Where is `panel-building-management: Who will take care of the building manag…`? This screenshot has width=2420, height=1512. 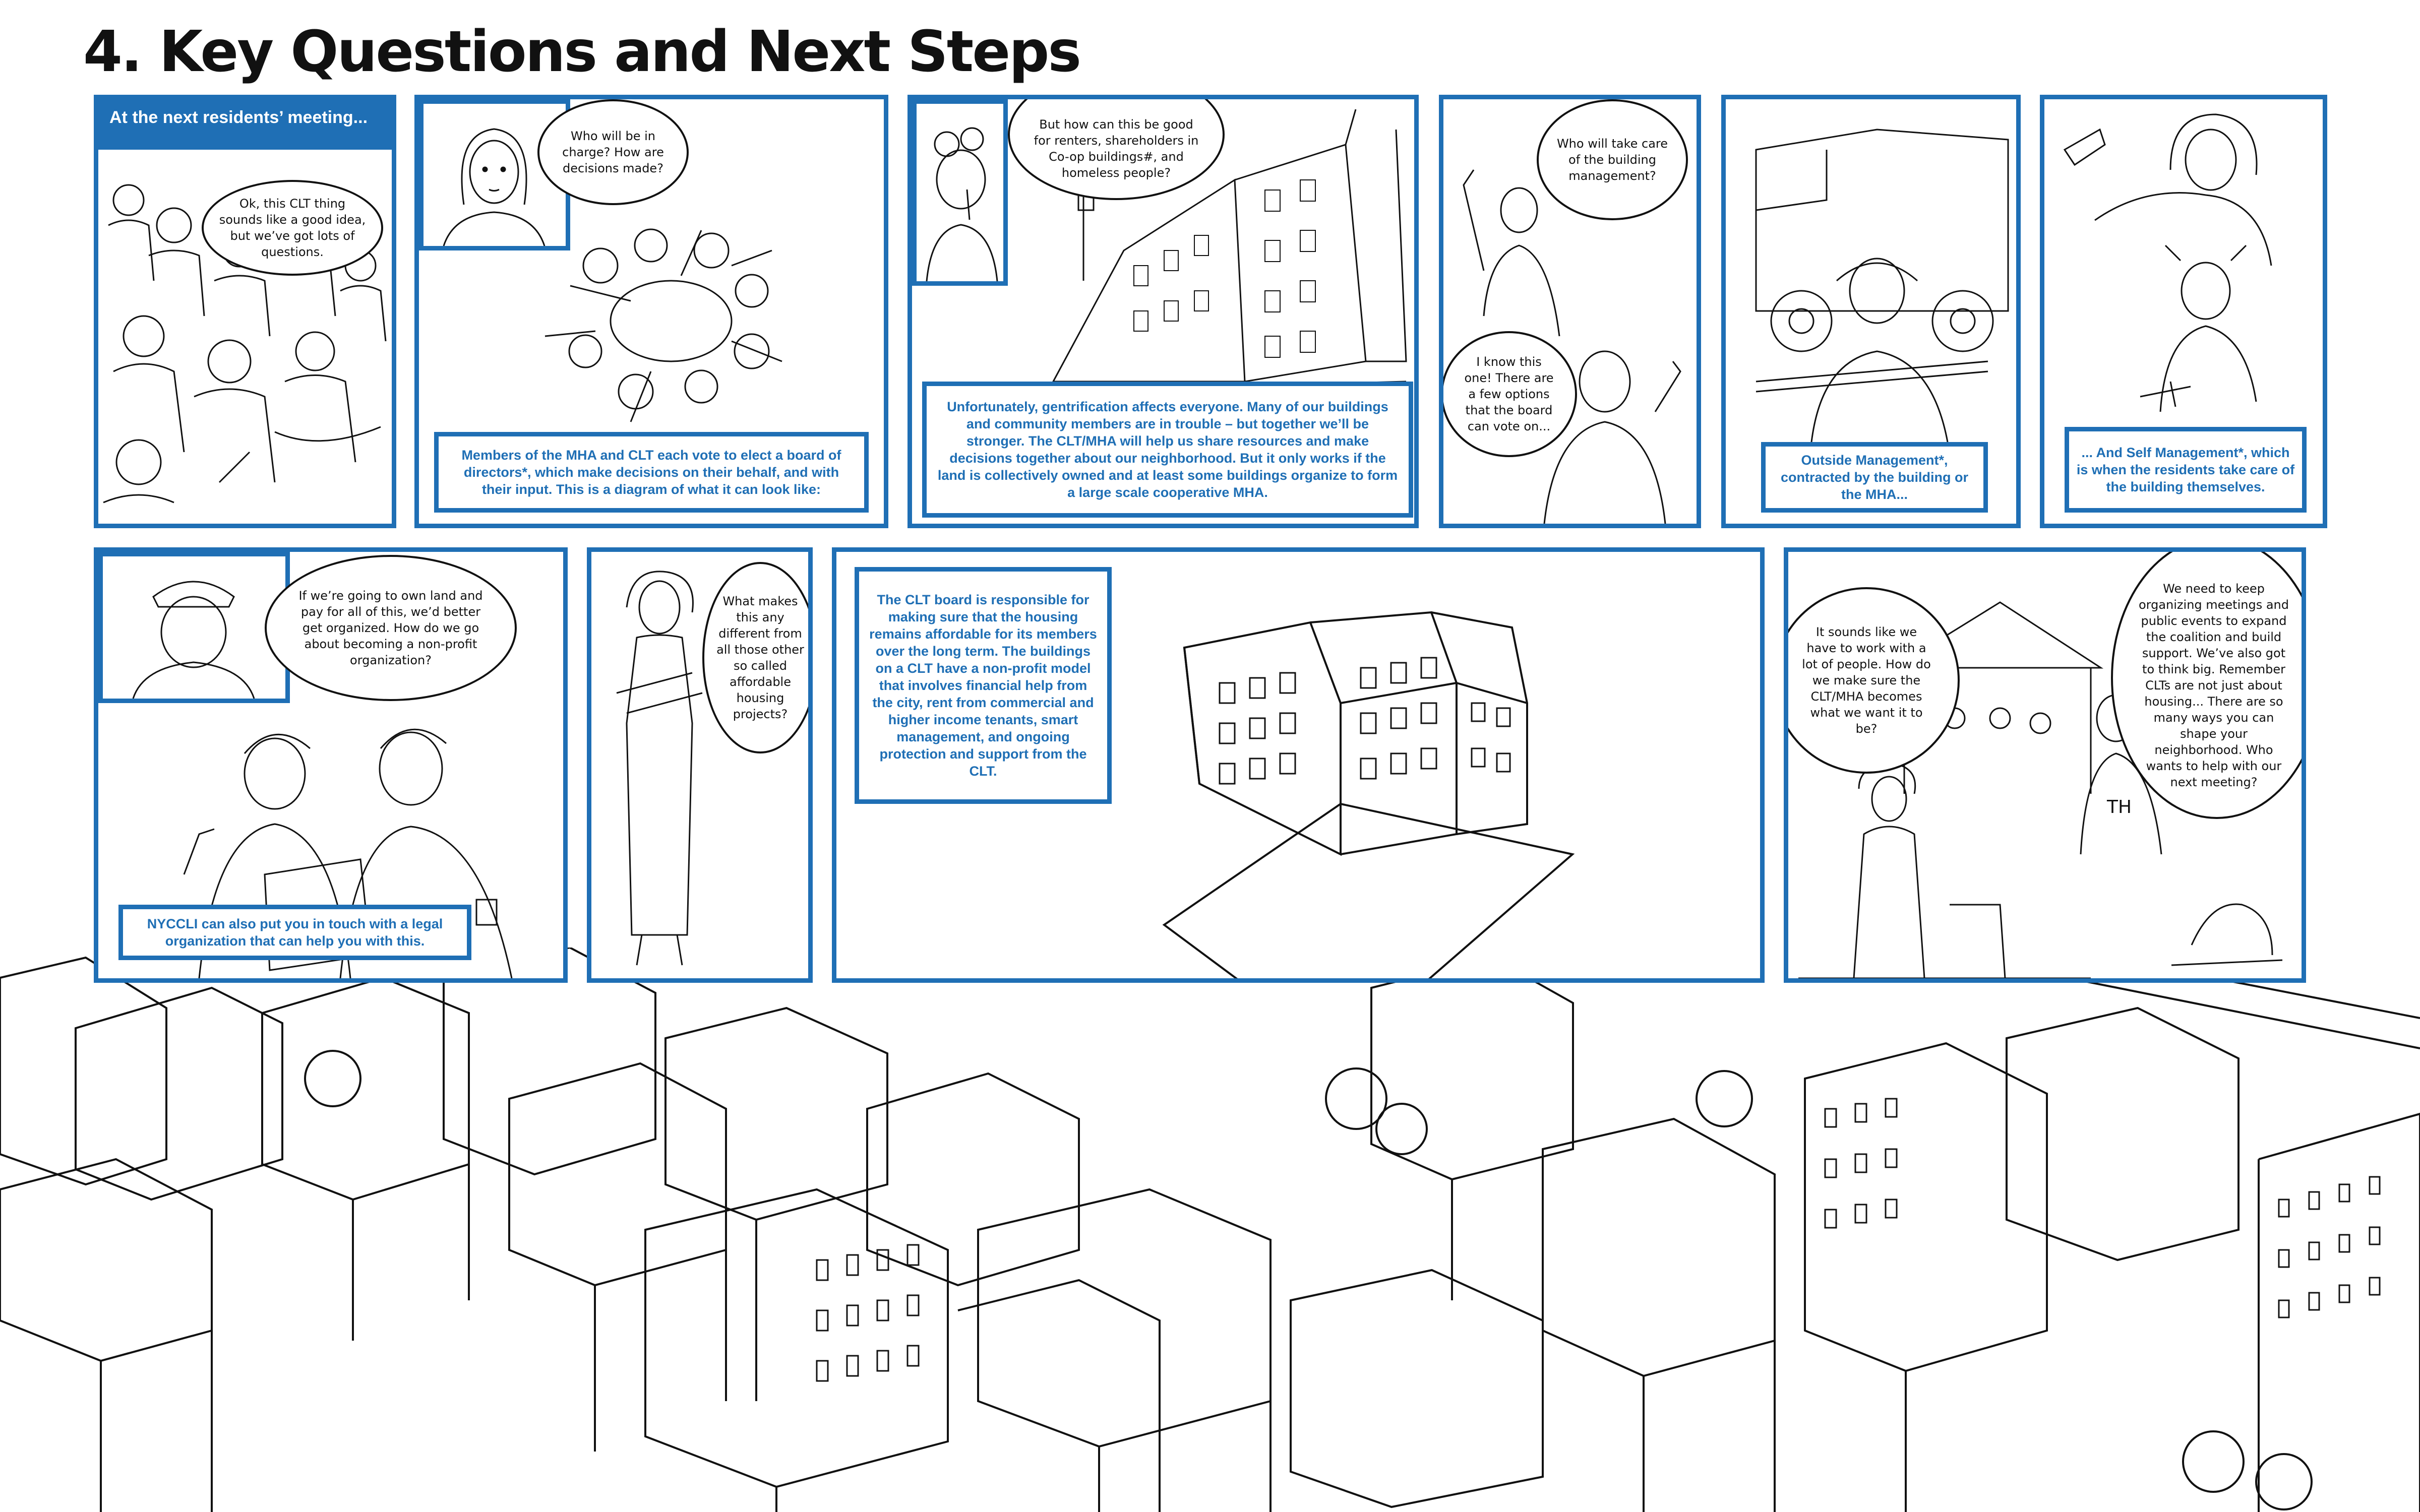
panel-building-management: Who will take care of the building manag… is located at coordinates (1570, 311).